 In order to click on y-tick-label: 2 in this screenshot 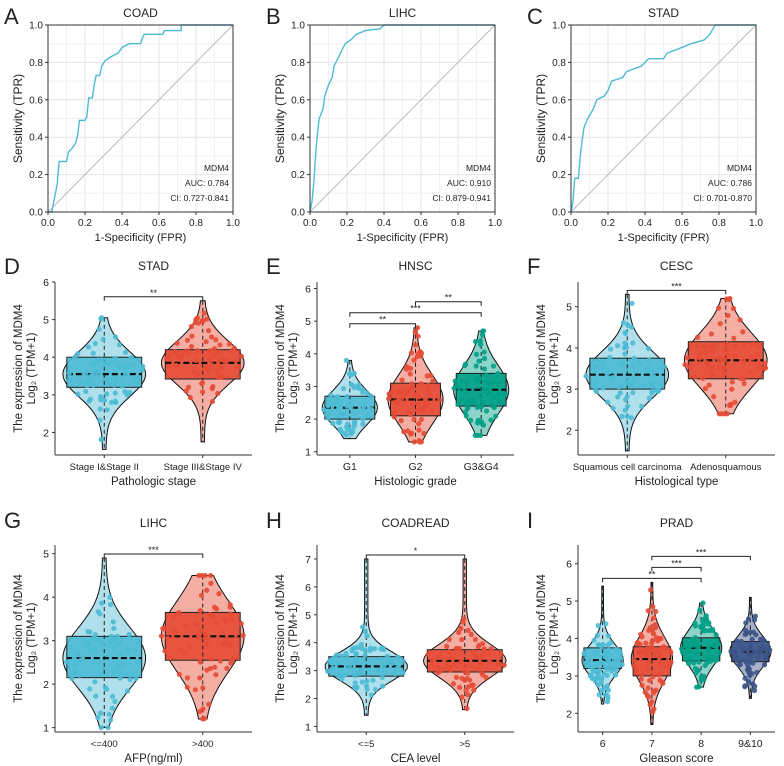, I will do `click(569, 714)`.